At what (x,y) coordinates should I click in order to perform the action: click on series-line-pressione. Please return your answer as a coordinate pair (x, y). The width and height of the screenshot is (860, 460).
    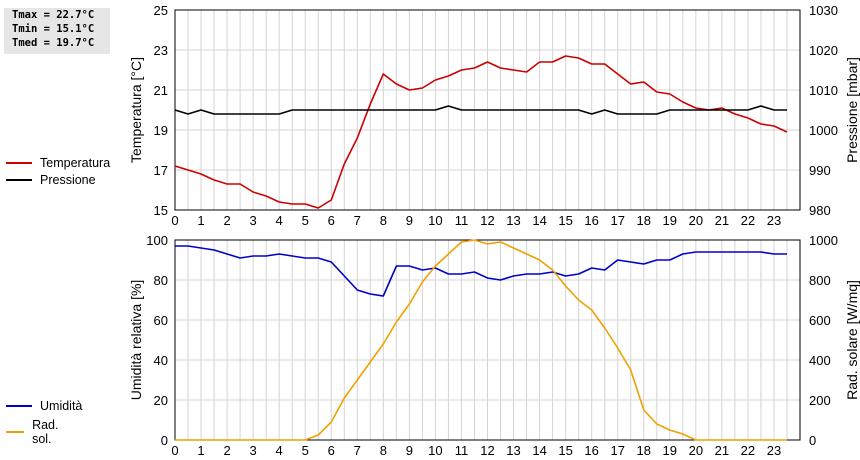
    Looking at the image, I should click on (480, 110).